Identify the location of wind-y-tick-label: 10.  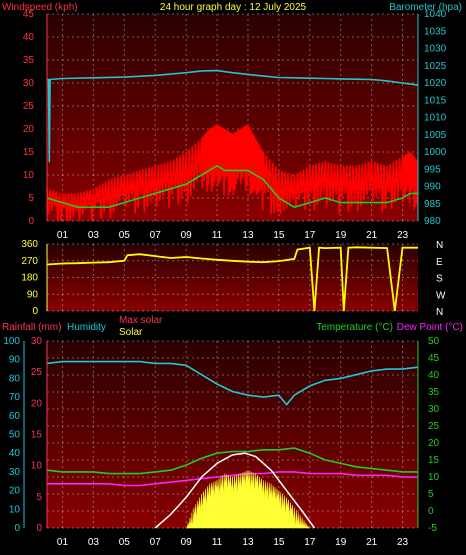
(29, 175).